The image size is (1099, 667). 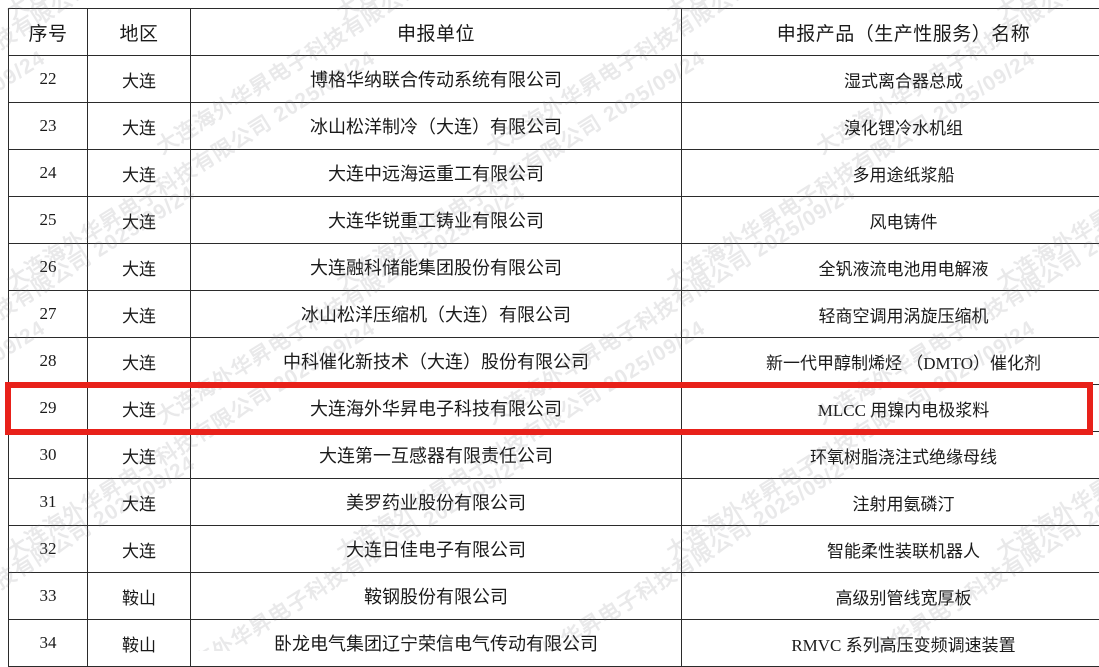 I want to click on row-cell-product: 新一代甲醇制烯烃 （DMTO）催化剂, so click(x=890, y=361).